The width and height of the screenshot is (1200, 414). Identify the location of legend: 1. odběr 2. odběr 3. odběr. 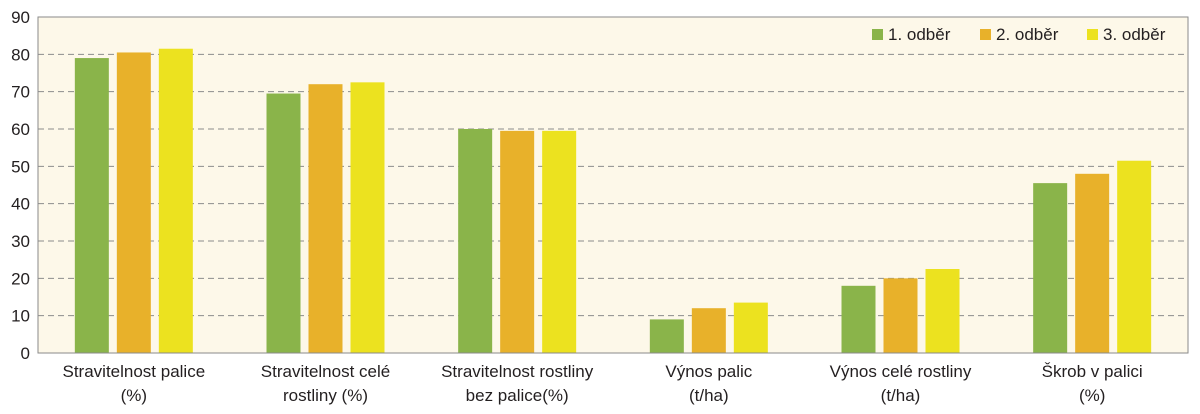
(1019, 34).